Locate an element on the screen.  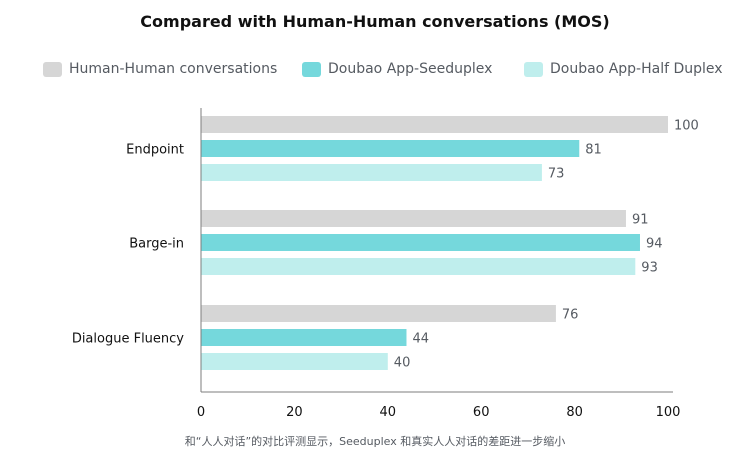
data-label: 93 is located at coordinates (649, 268).